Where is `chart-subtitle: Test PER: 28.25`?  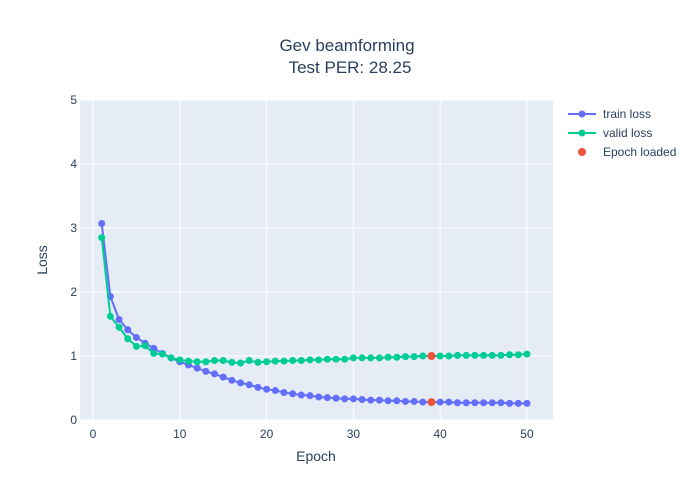
chart-subtitle: Test PER: 28.25 is located at coordinates (350, 67).